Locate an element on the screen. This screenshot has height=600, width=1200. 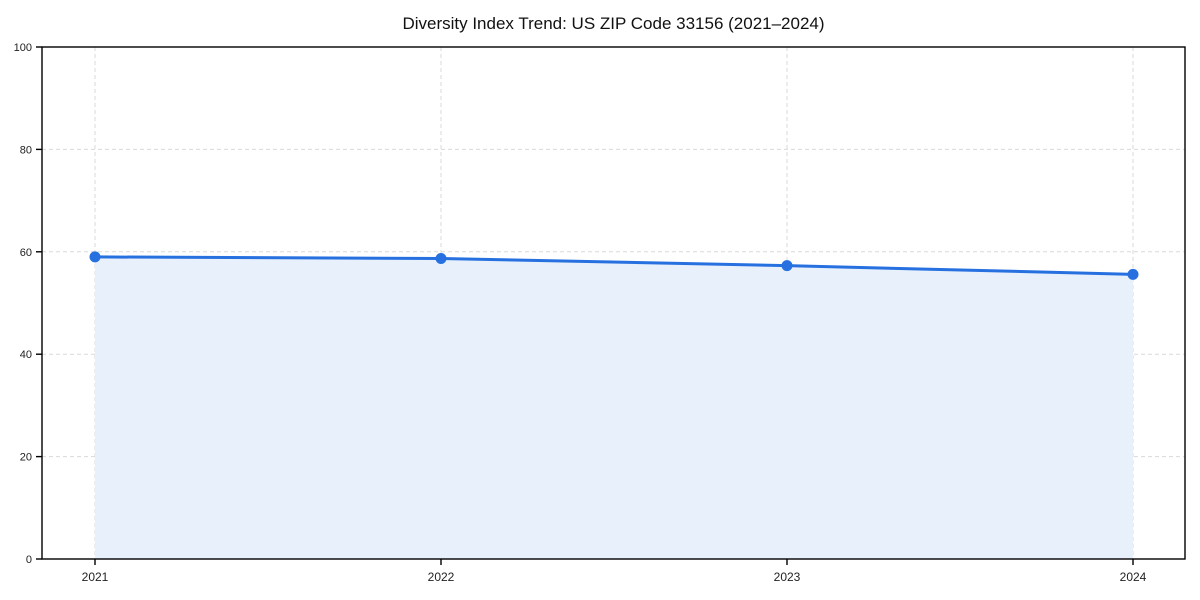
trend-line is located at coordinates (614, 265).